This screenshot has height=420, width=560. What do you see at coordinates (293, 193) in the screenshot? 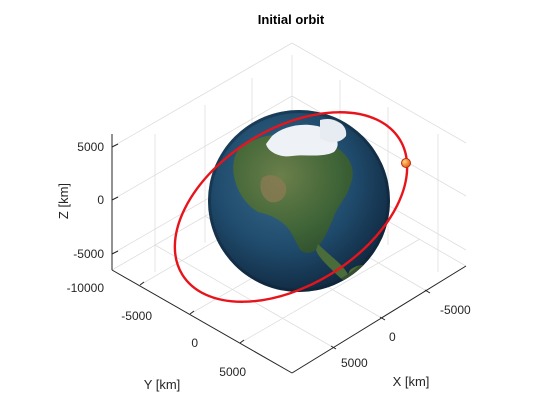
I see `north-america-land` at bounding box center [293, 193].